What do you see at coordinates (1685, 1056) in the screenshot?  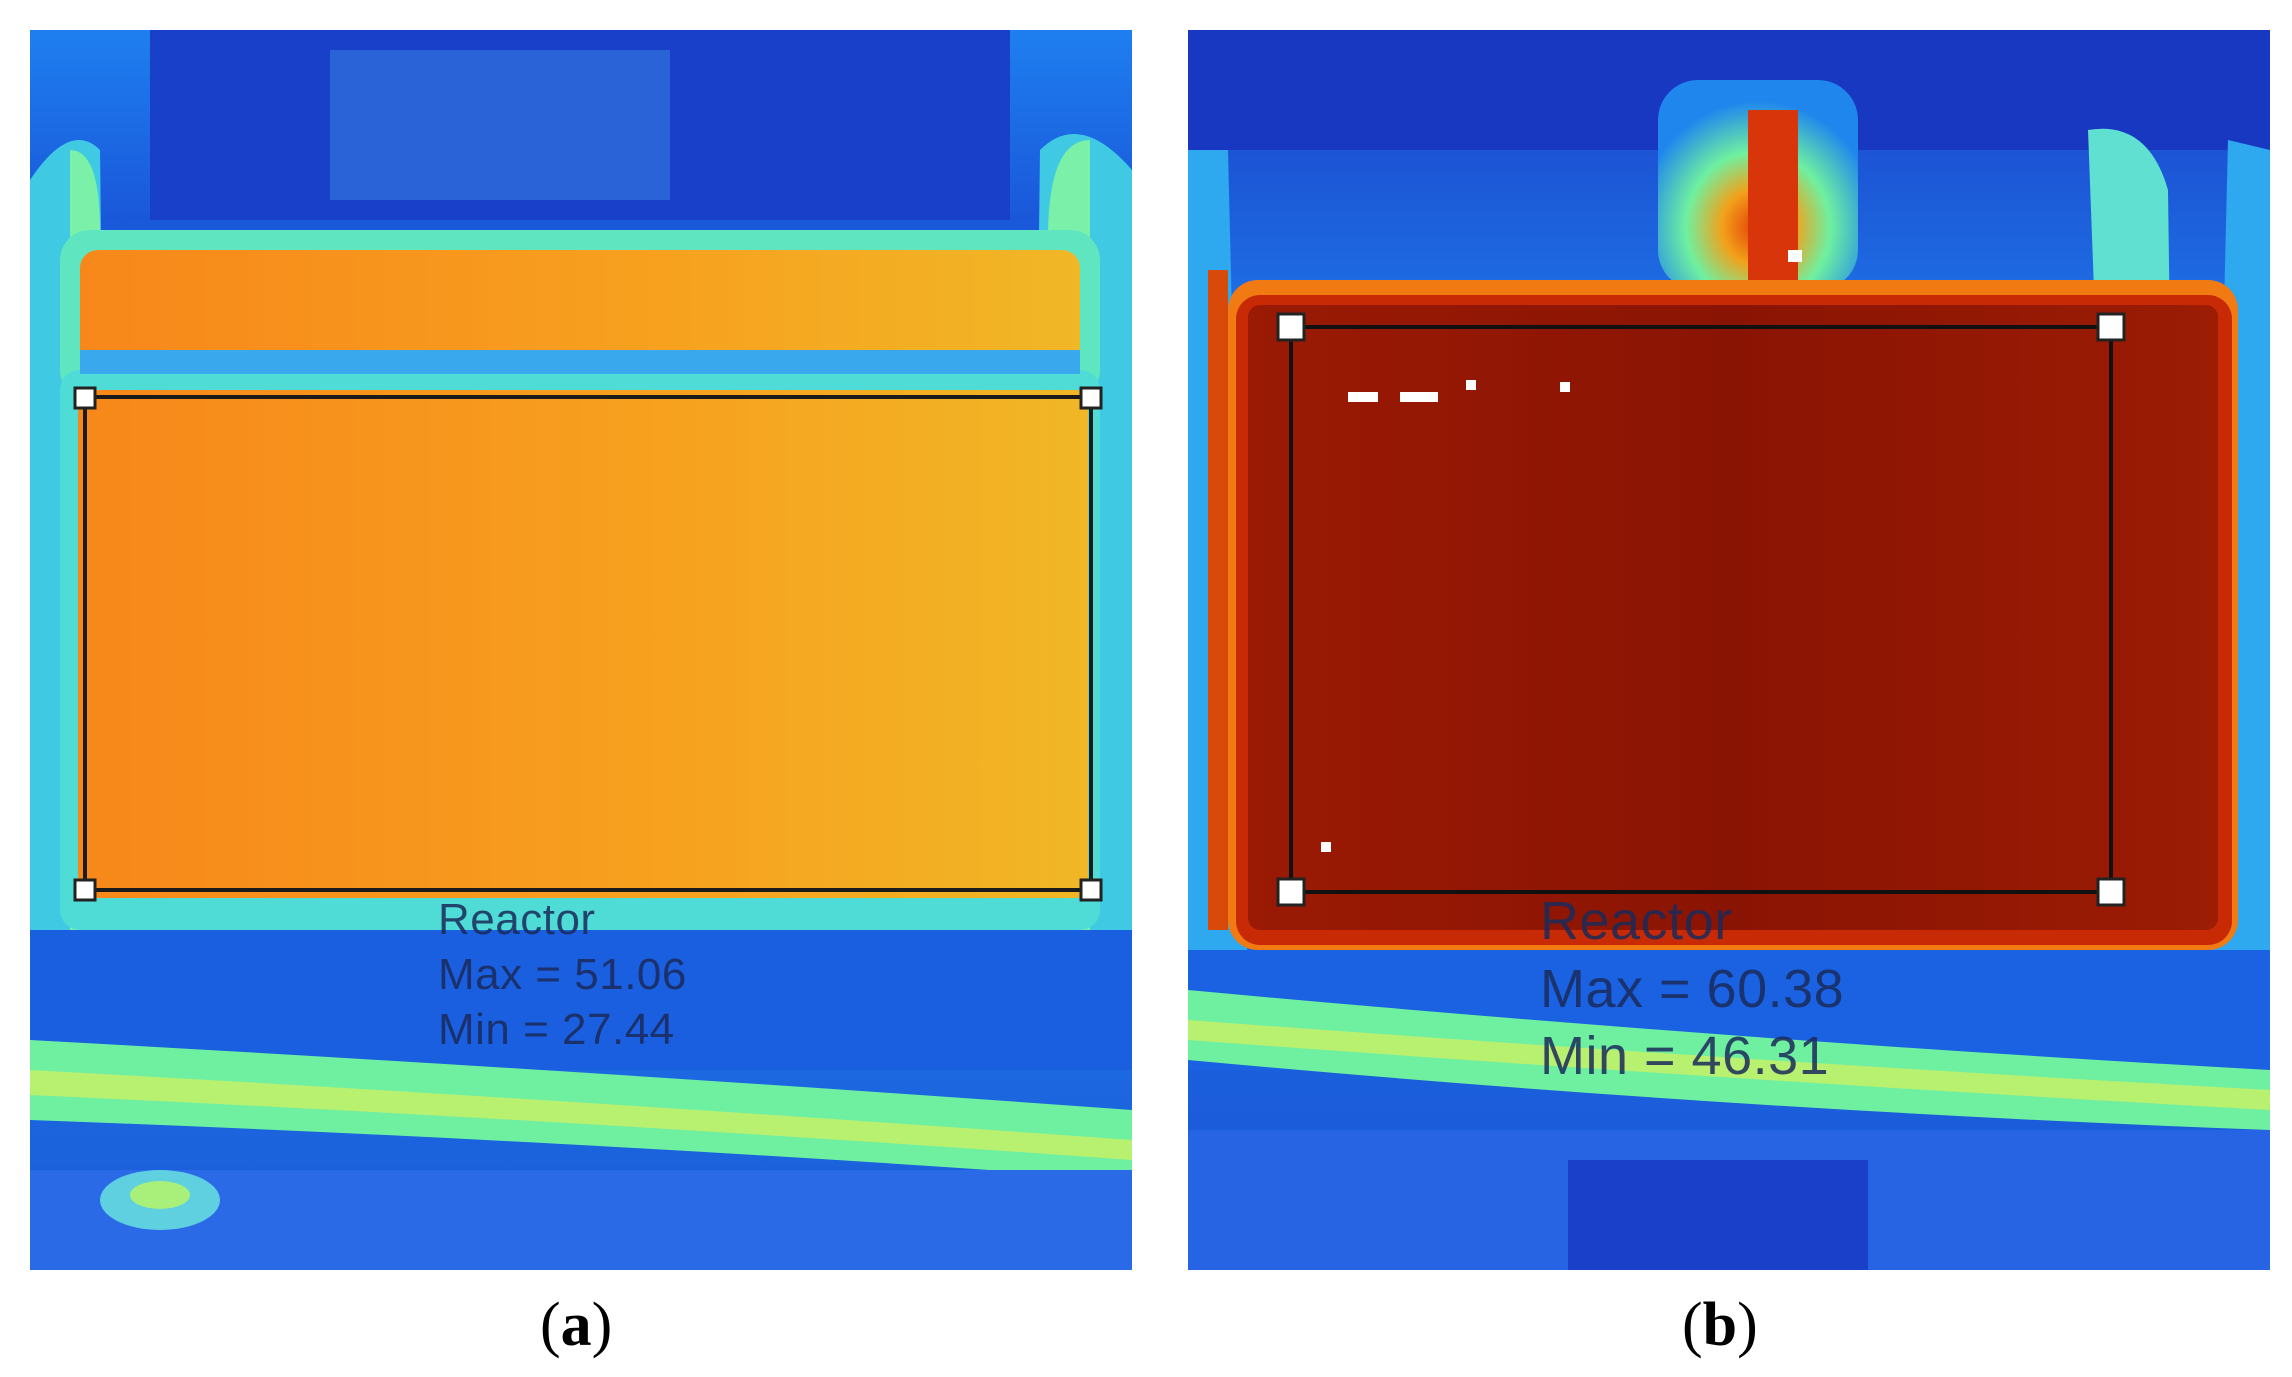 I see `roi-min: Min = 46.31` at bounding box center [1685, 1056].